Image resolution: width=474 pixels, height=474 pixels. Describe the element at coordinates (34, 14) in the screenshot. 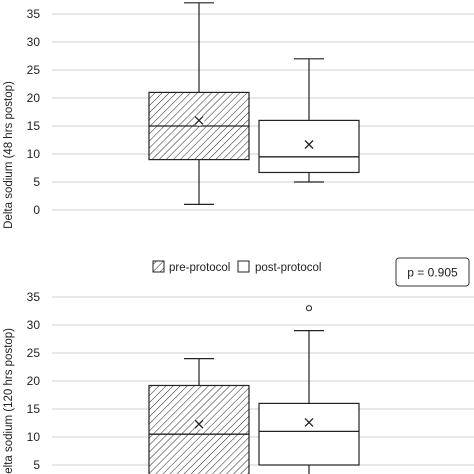

I see `top-ytick-label: 35` at that location.